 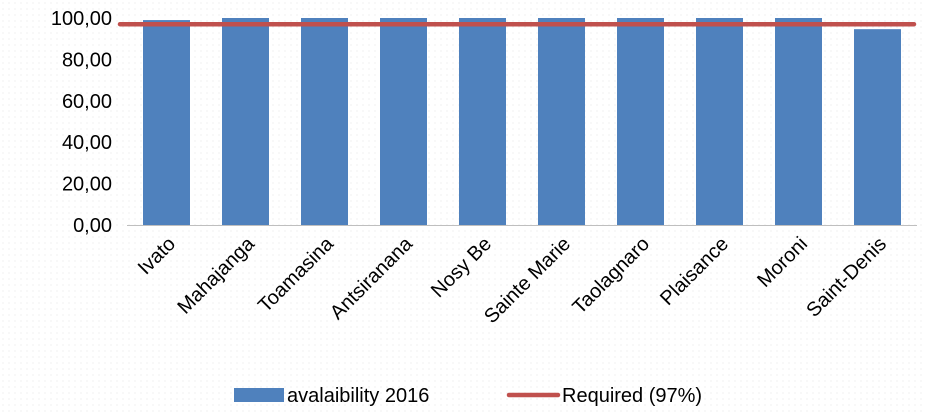 What do you see at coordinates (87, 60) in the screenshot?
I see `y-tick-label: 80,00` at bounding box center [87, 60].